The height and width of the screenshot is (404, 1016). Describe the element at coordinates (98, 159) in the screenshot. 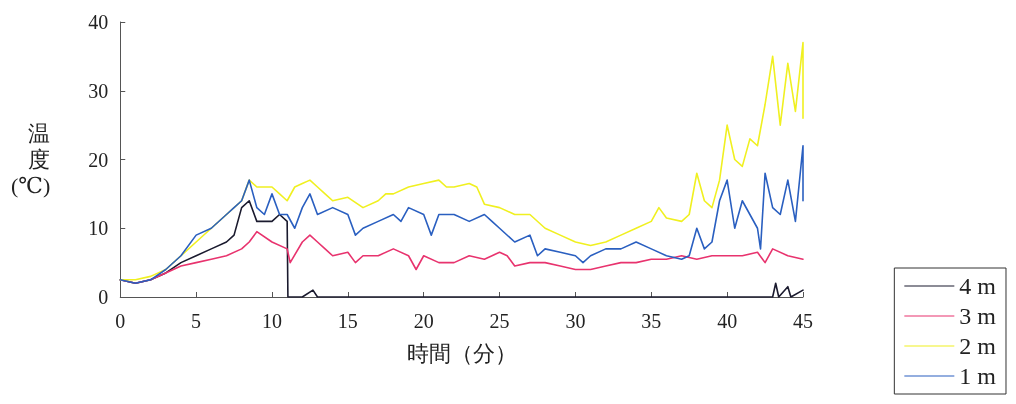

I see `y-tick-label: 20` at that location.